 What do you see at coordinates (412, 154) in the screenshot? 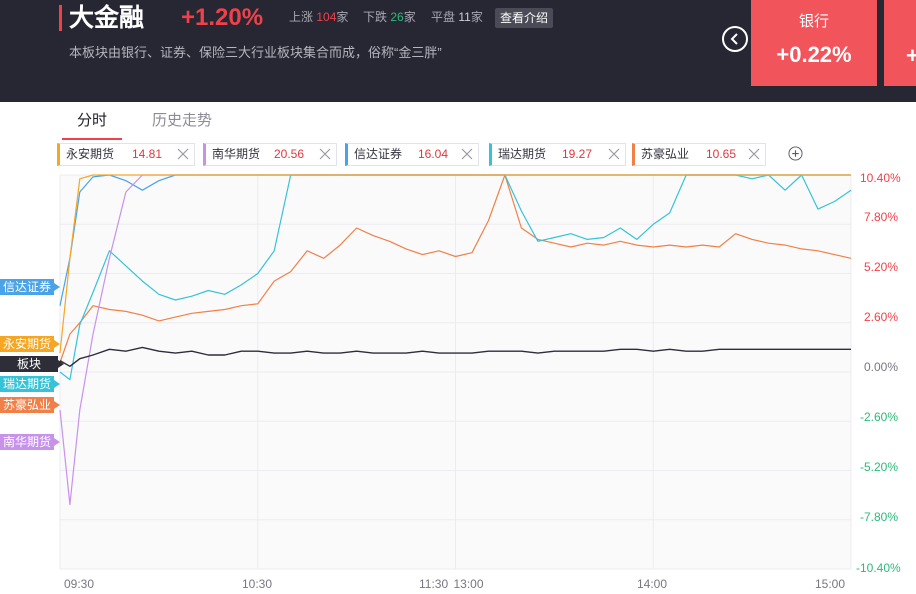
I see `legend-item-xinda: 信达证券 16.04` at bounding box center [412, 154].